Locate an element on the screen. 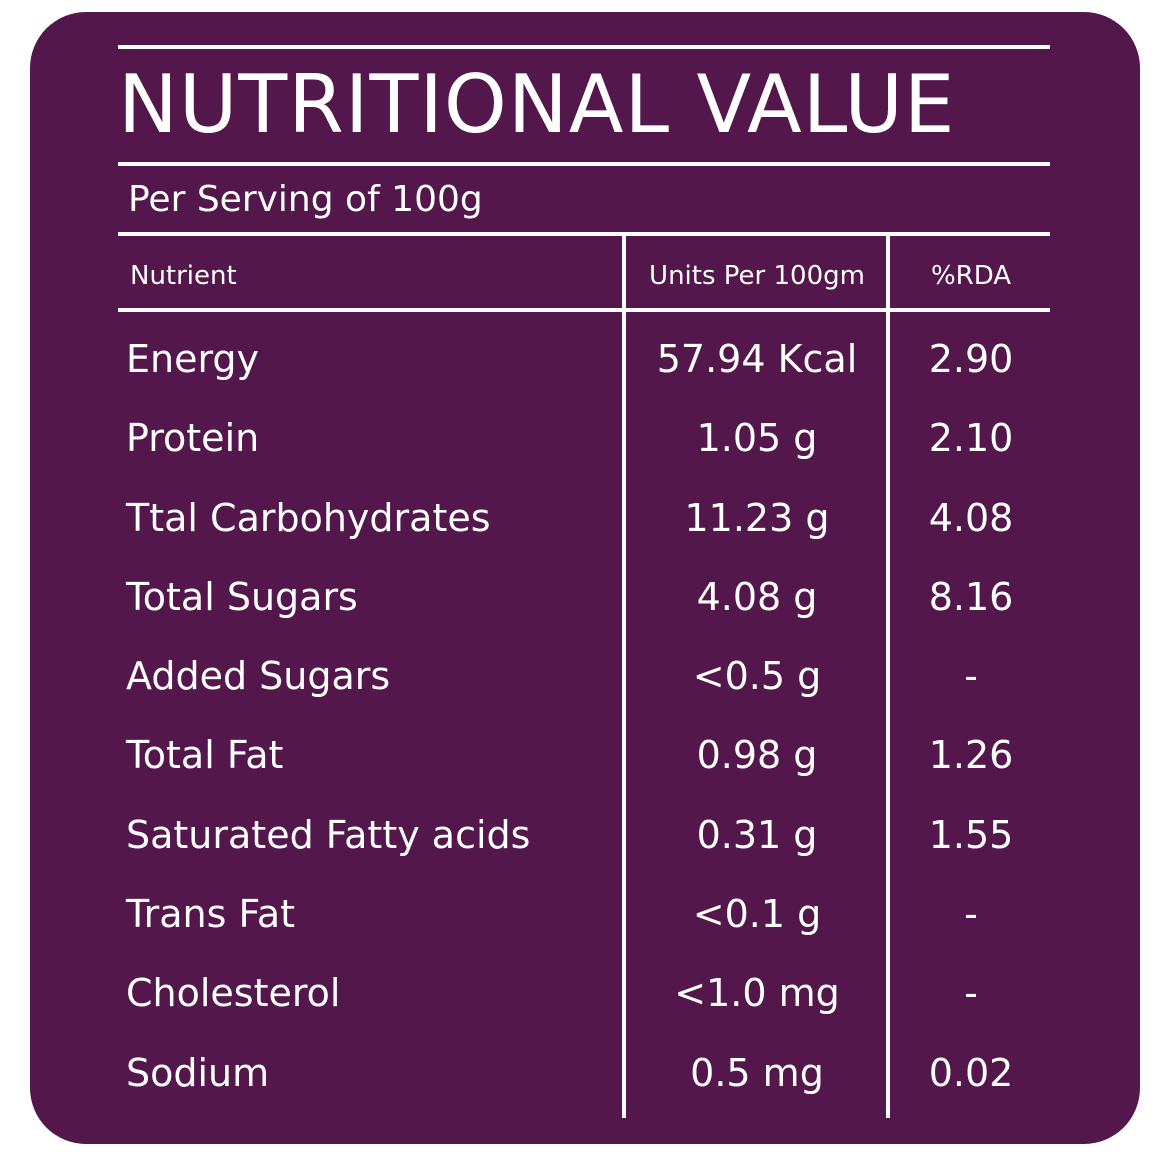  nutrient-name: Protein is located at coordinates (193, 438).